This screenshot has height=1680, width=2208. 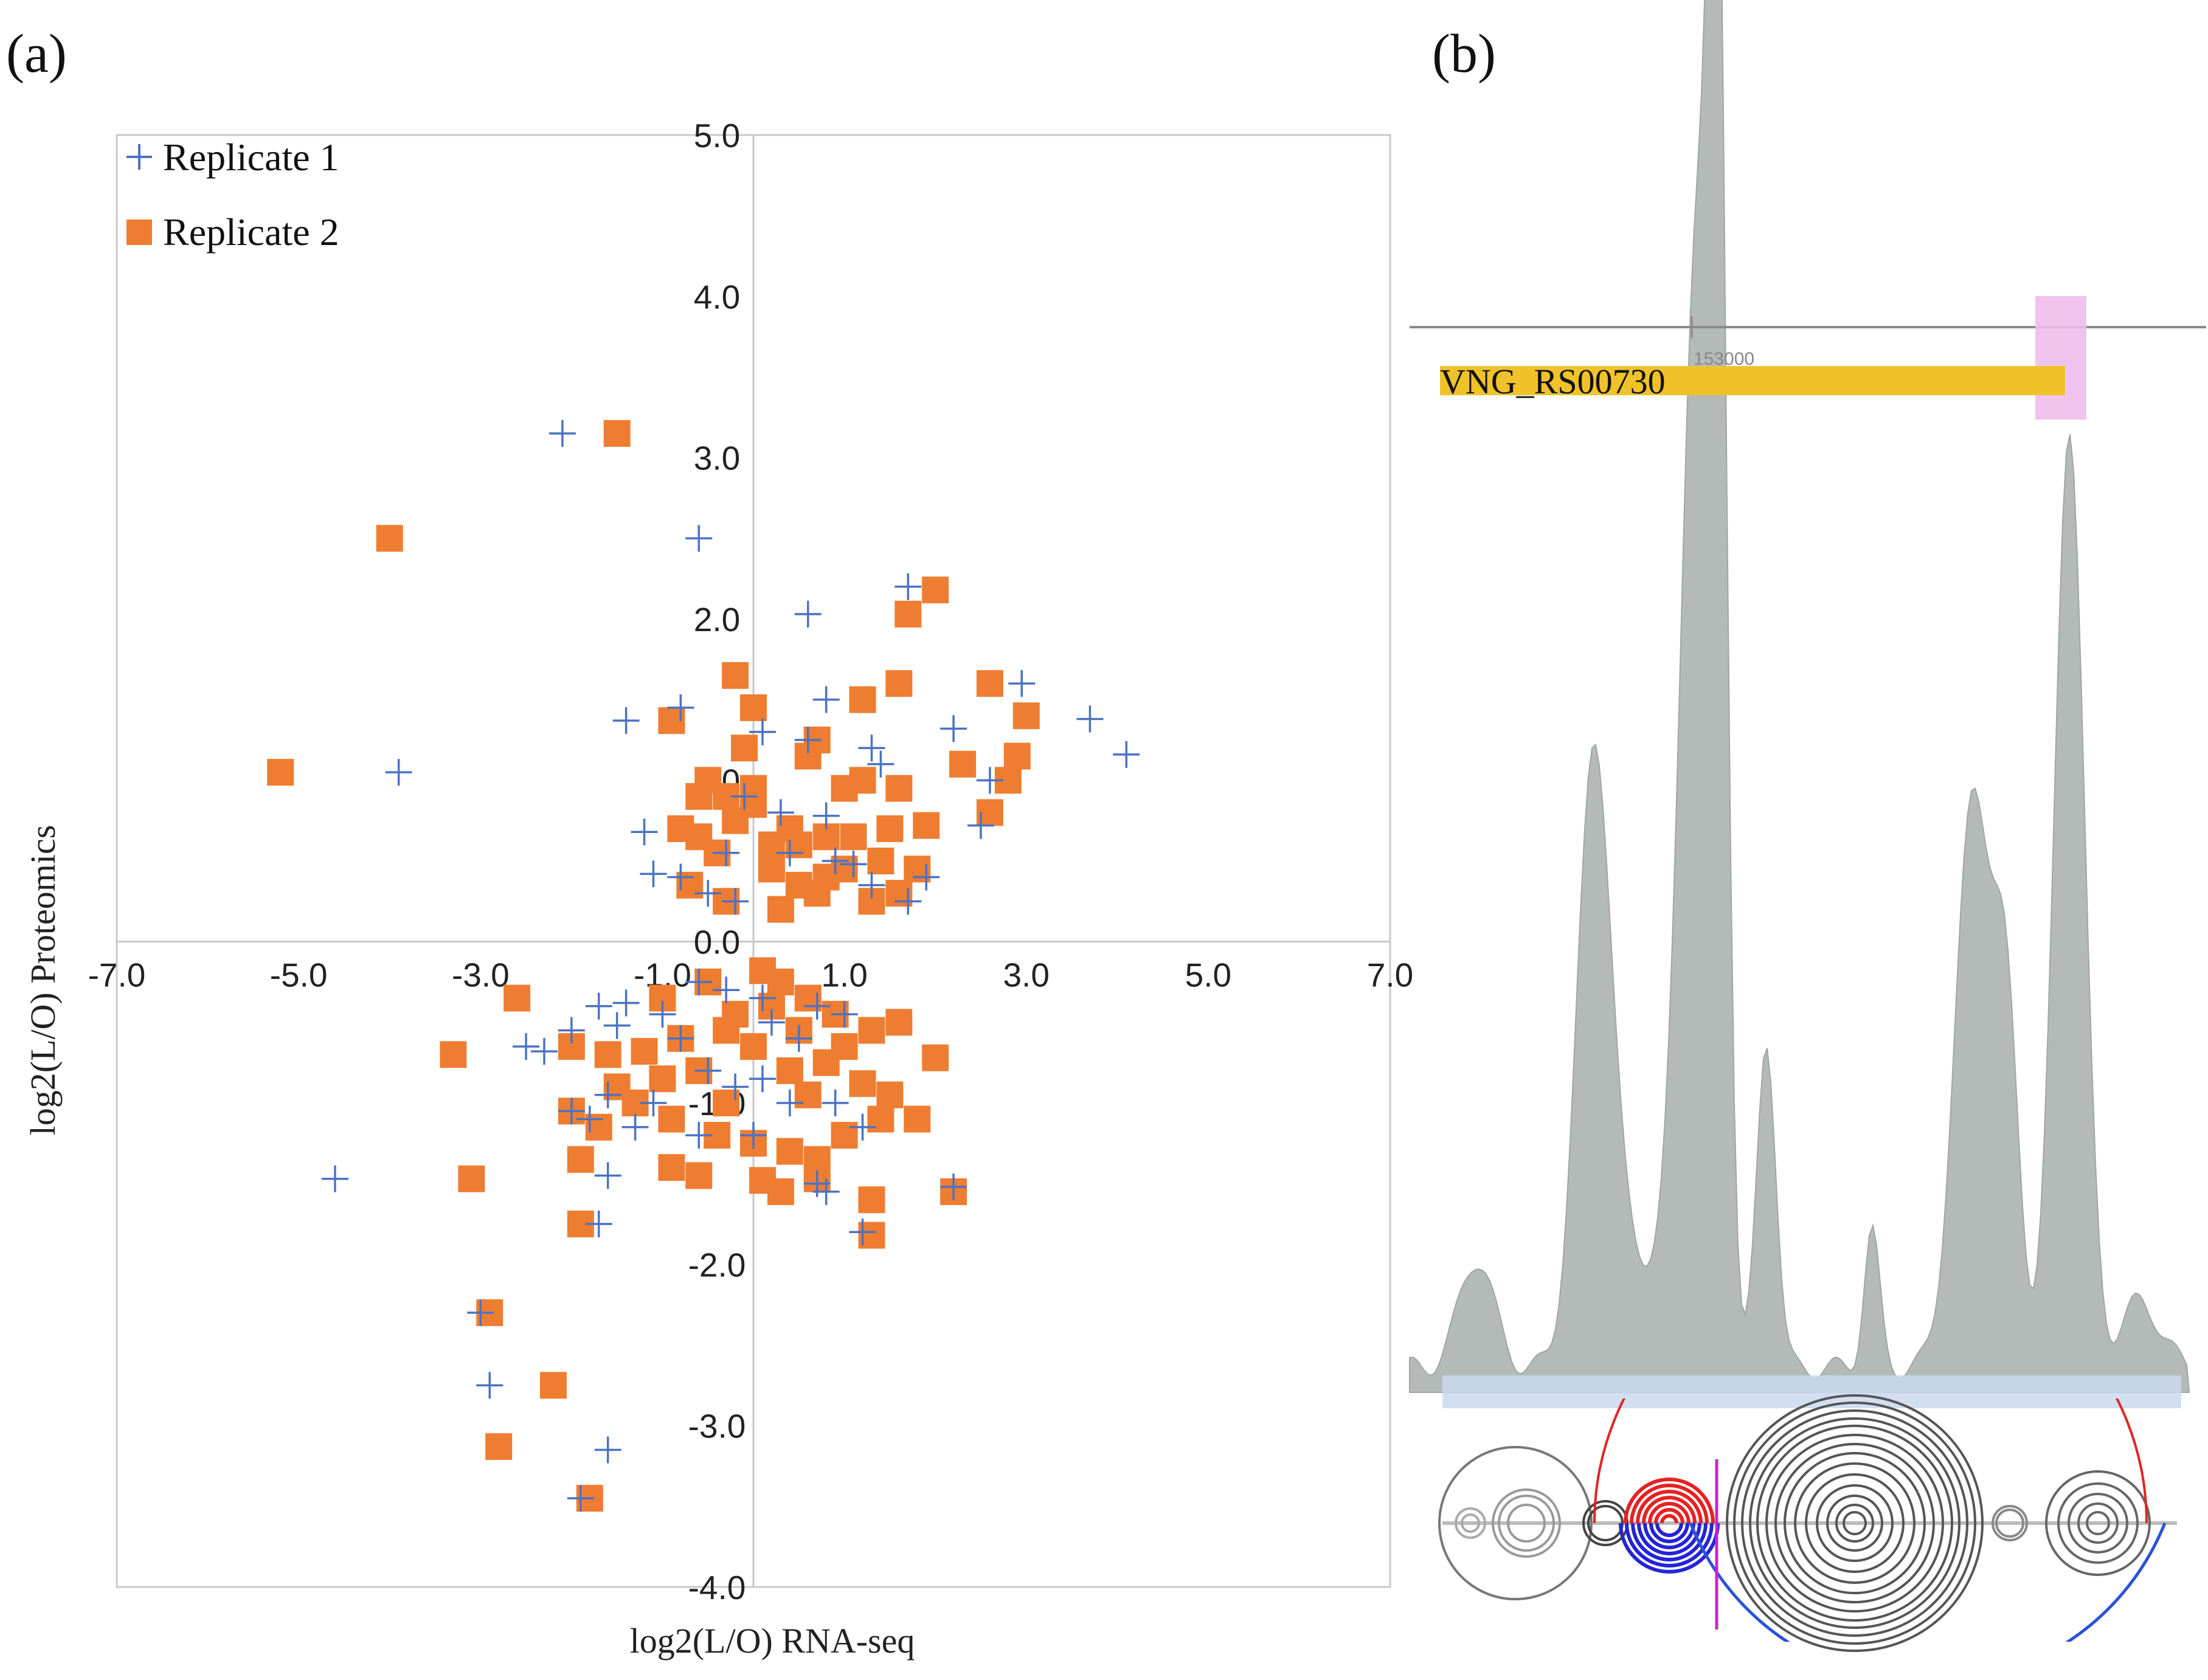 I want to click on x-tick-label: -3.0, so click(x=481, y=975).